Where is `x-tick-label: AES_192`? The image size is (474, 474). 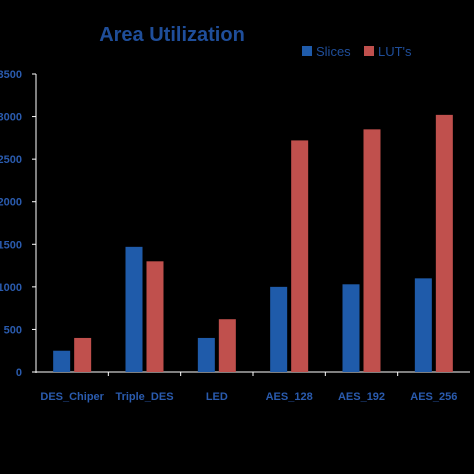 x-tick-label: AES_192 is located at coordinates (361, 397).